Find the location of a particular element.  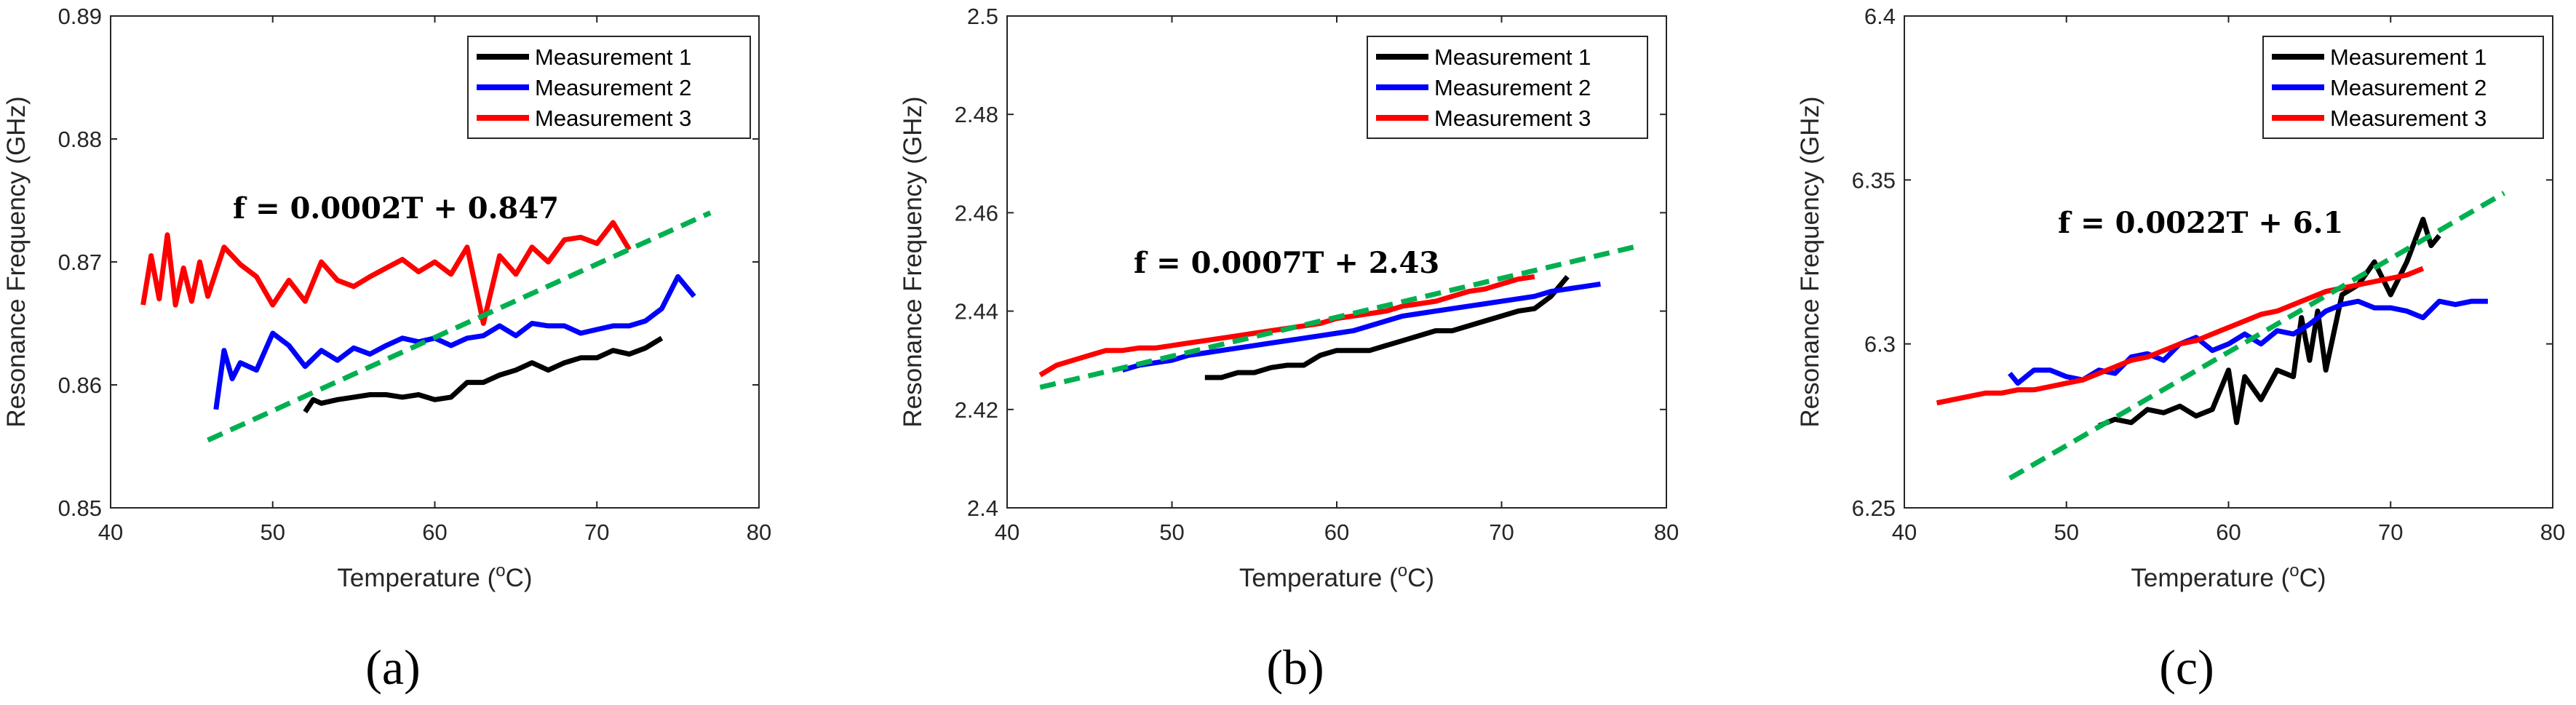

y-tick-label: 0.87 is located at coordinates (80, 262).